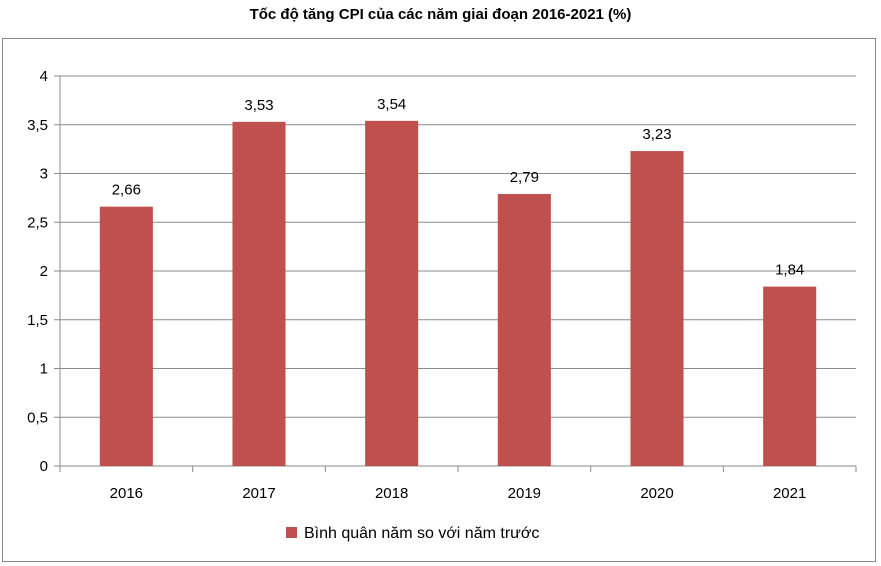  Describe the element at coordinates (37, 320) in the screenshot. I see `y-tick-label: 1,5` at that location.